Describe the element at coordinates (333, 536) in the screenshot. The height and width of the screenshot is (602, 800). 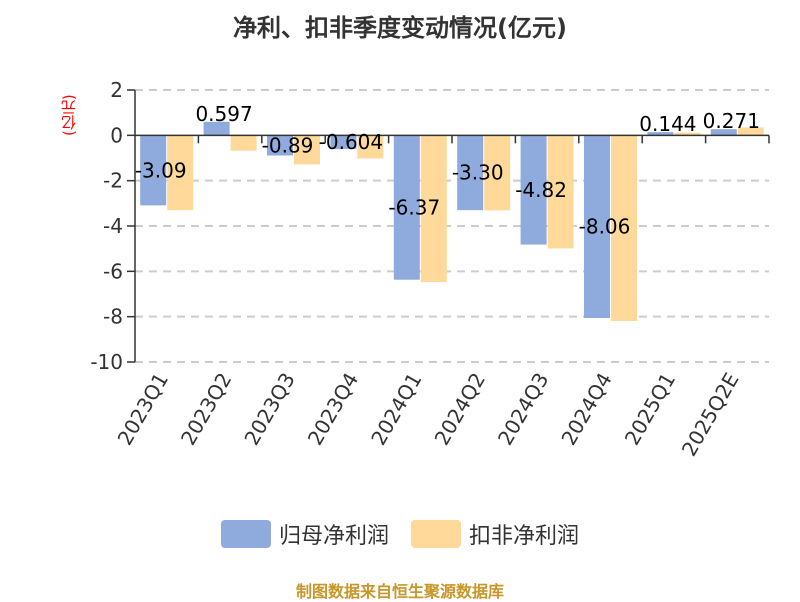
I see `legend-label-net-profit: 归母净利润` at that location.